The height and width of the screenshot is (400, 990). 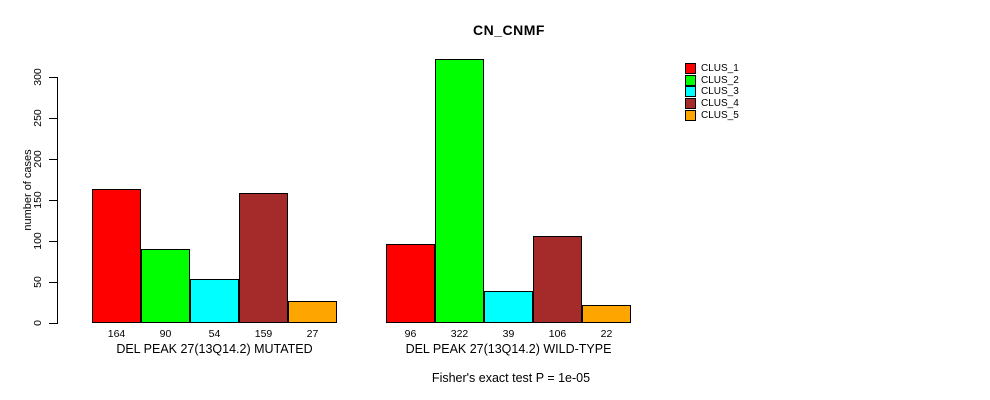 I want to click on y-tick-label: 150, so click(x=38, y=200).